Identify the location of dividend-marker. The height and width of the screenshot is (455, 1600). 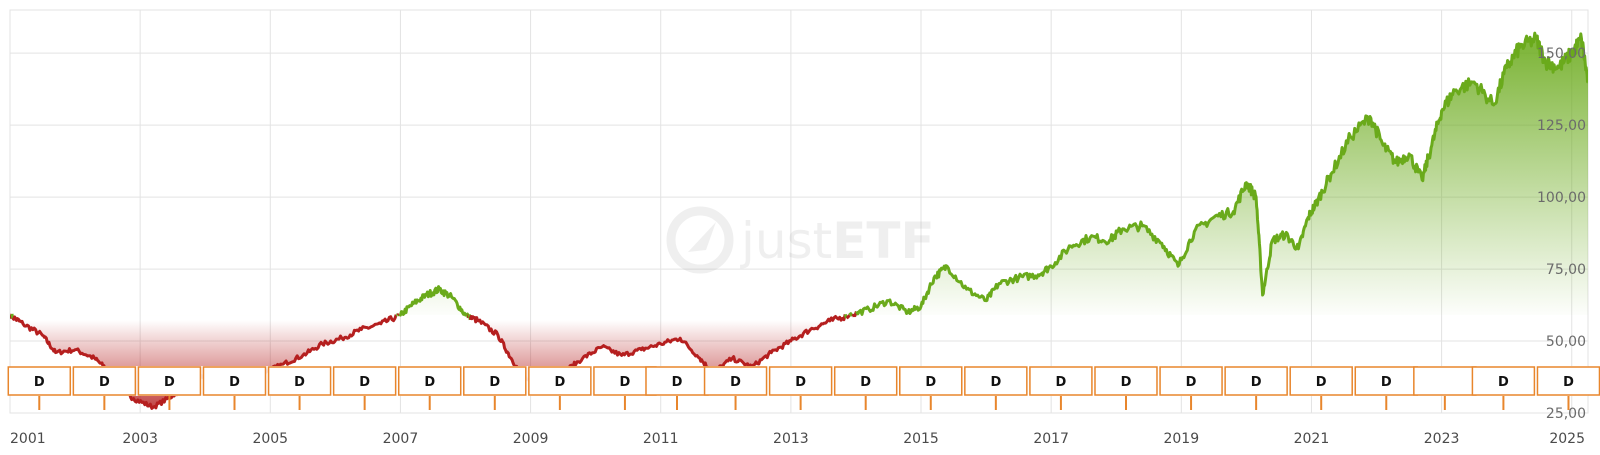
(1445, 388).